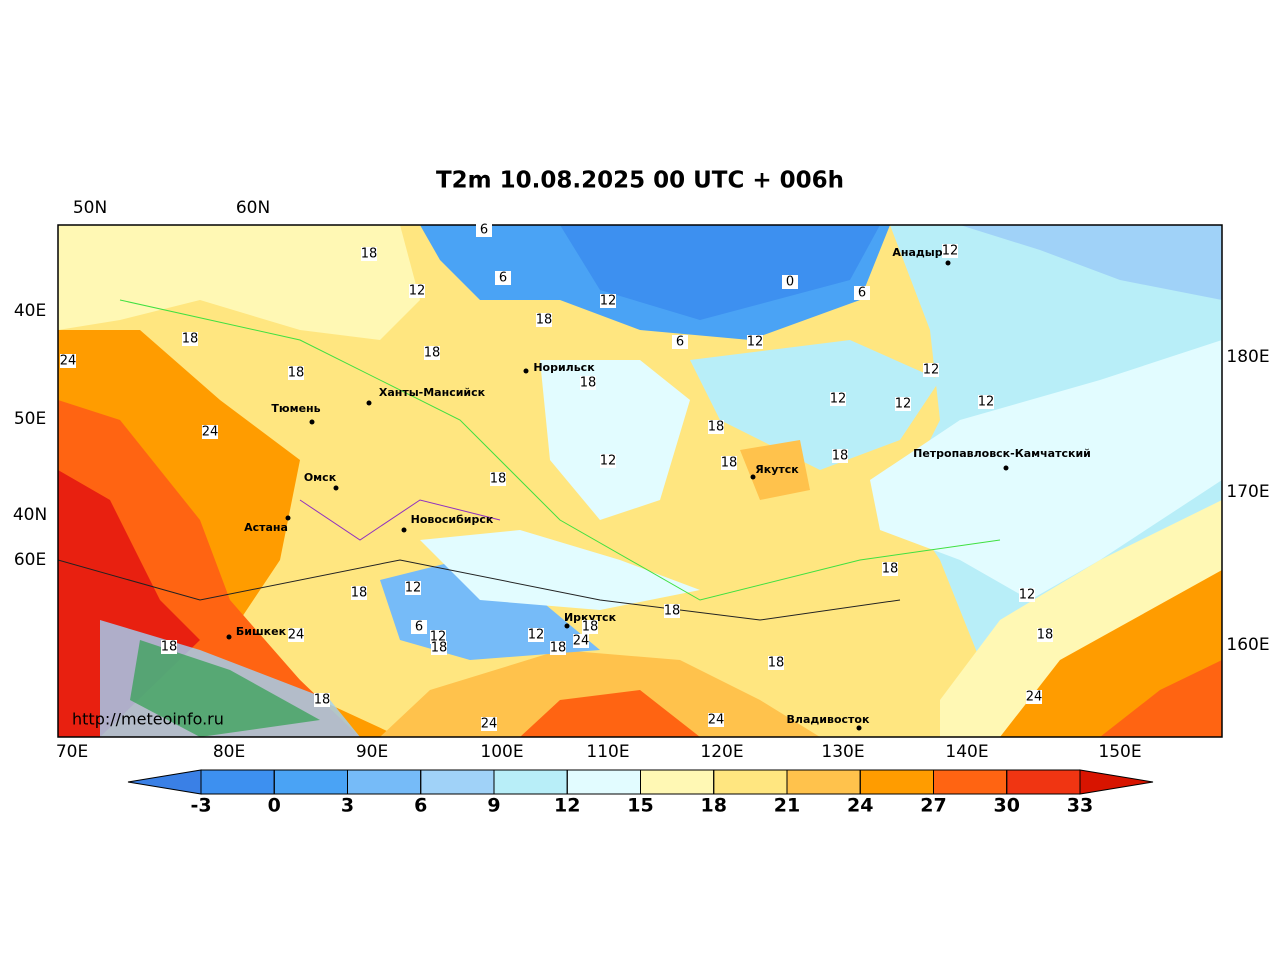 The height and width of the screenshot is (963, 1281). Describe the element at coordinates (72, 752) in the screenshot. I see `bottom-label: 70E` at that location.